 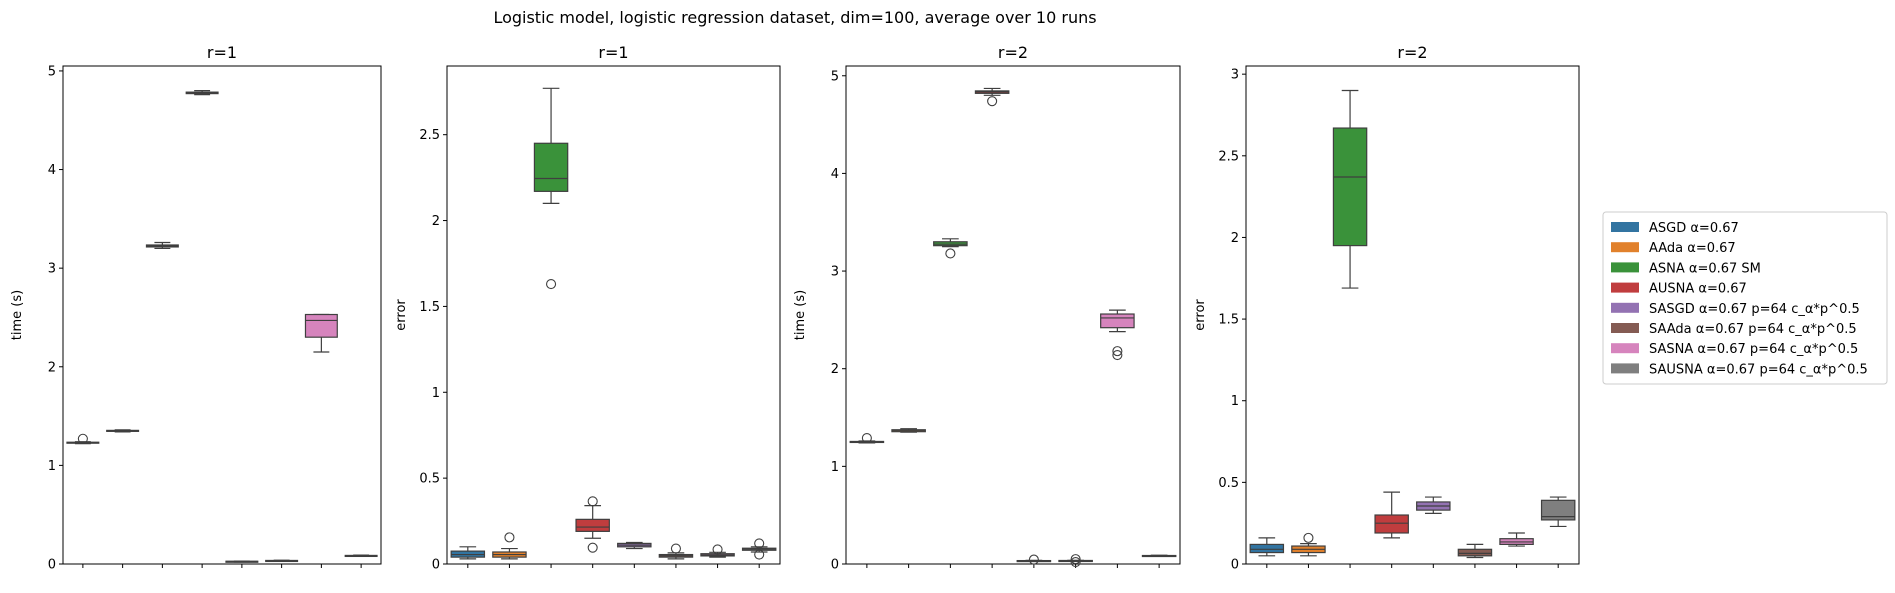 I want to click on legend-item: SAAda α=0.67 p=64 c_α*p^0.5, so click(x=1734, y=329).